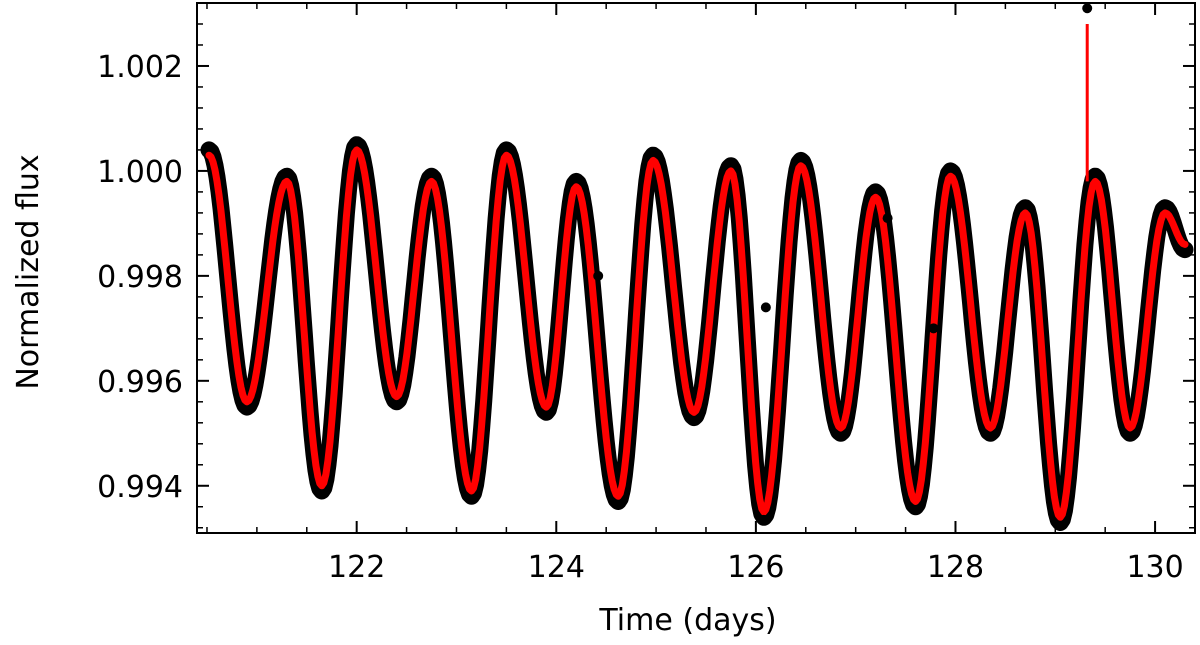  What do you see at coordinates (955, 567) in the screenshot?
I see `x-tick-label: 128` at bounding box center [955, 567].